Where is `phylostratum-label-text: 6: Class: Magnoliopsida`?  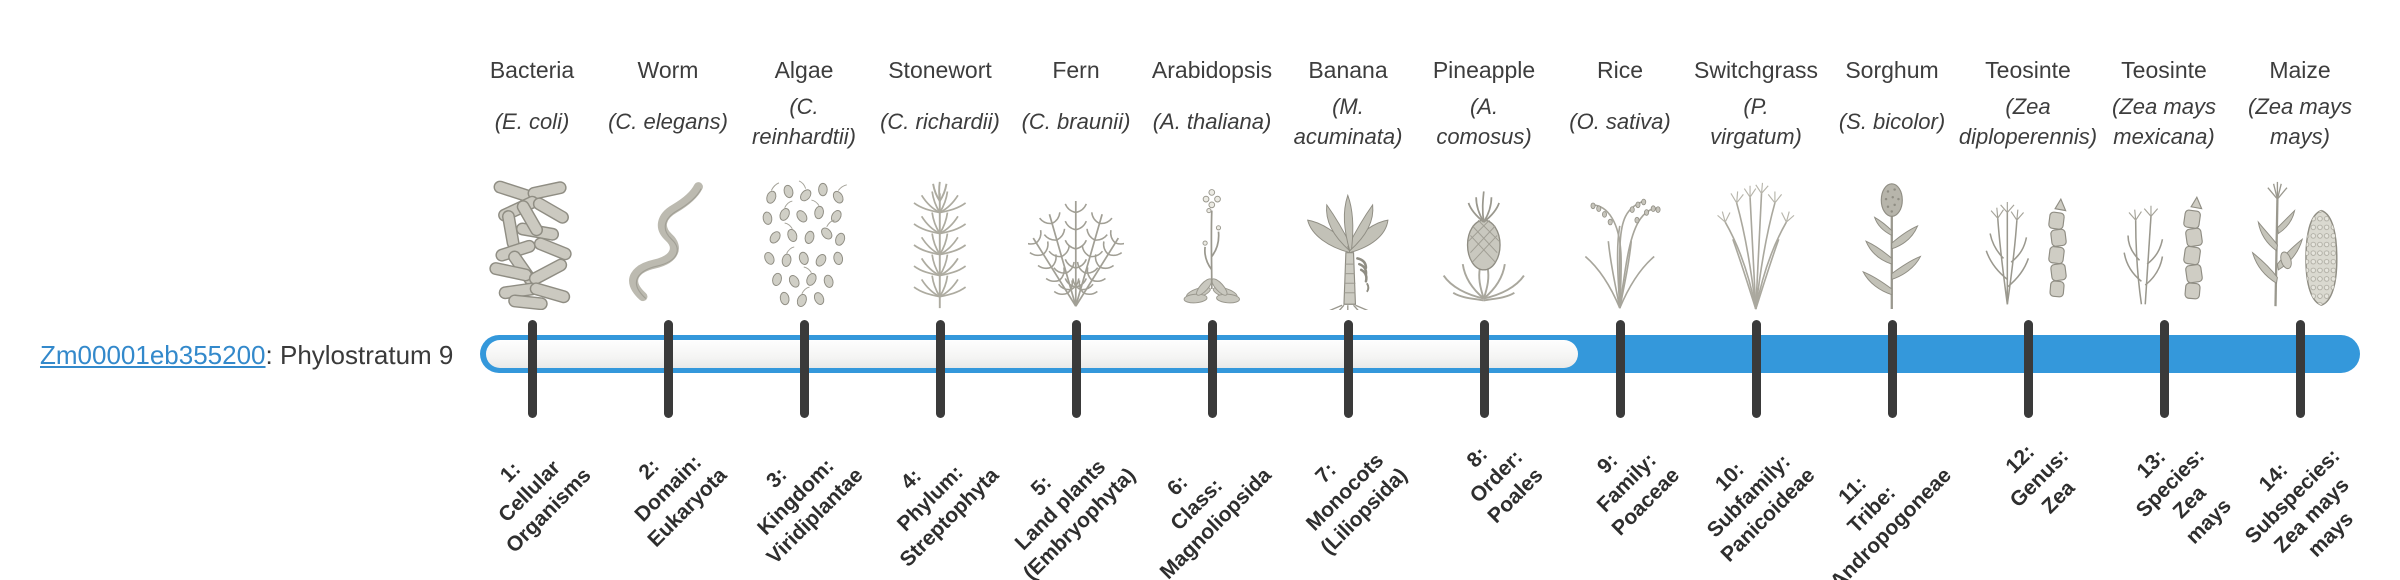
phylostratum-label-text: 6: Class: Magnoliopsida is located at coordinates (1215, 521).